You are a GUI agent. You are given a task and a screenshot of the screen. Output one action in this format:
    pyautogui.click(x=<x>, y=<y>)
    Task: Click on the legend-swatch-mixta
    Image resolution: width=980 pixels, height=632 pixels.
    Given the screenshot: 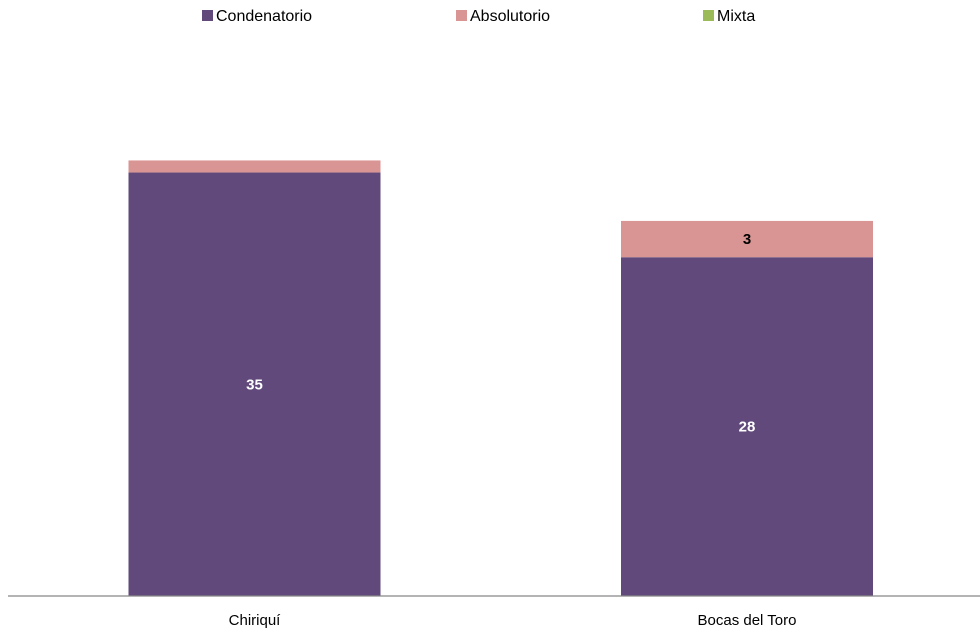 What is the action you would take?
    pyautogui.click(x=708, y=15)
    